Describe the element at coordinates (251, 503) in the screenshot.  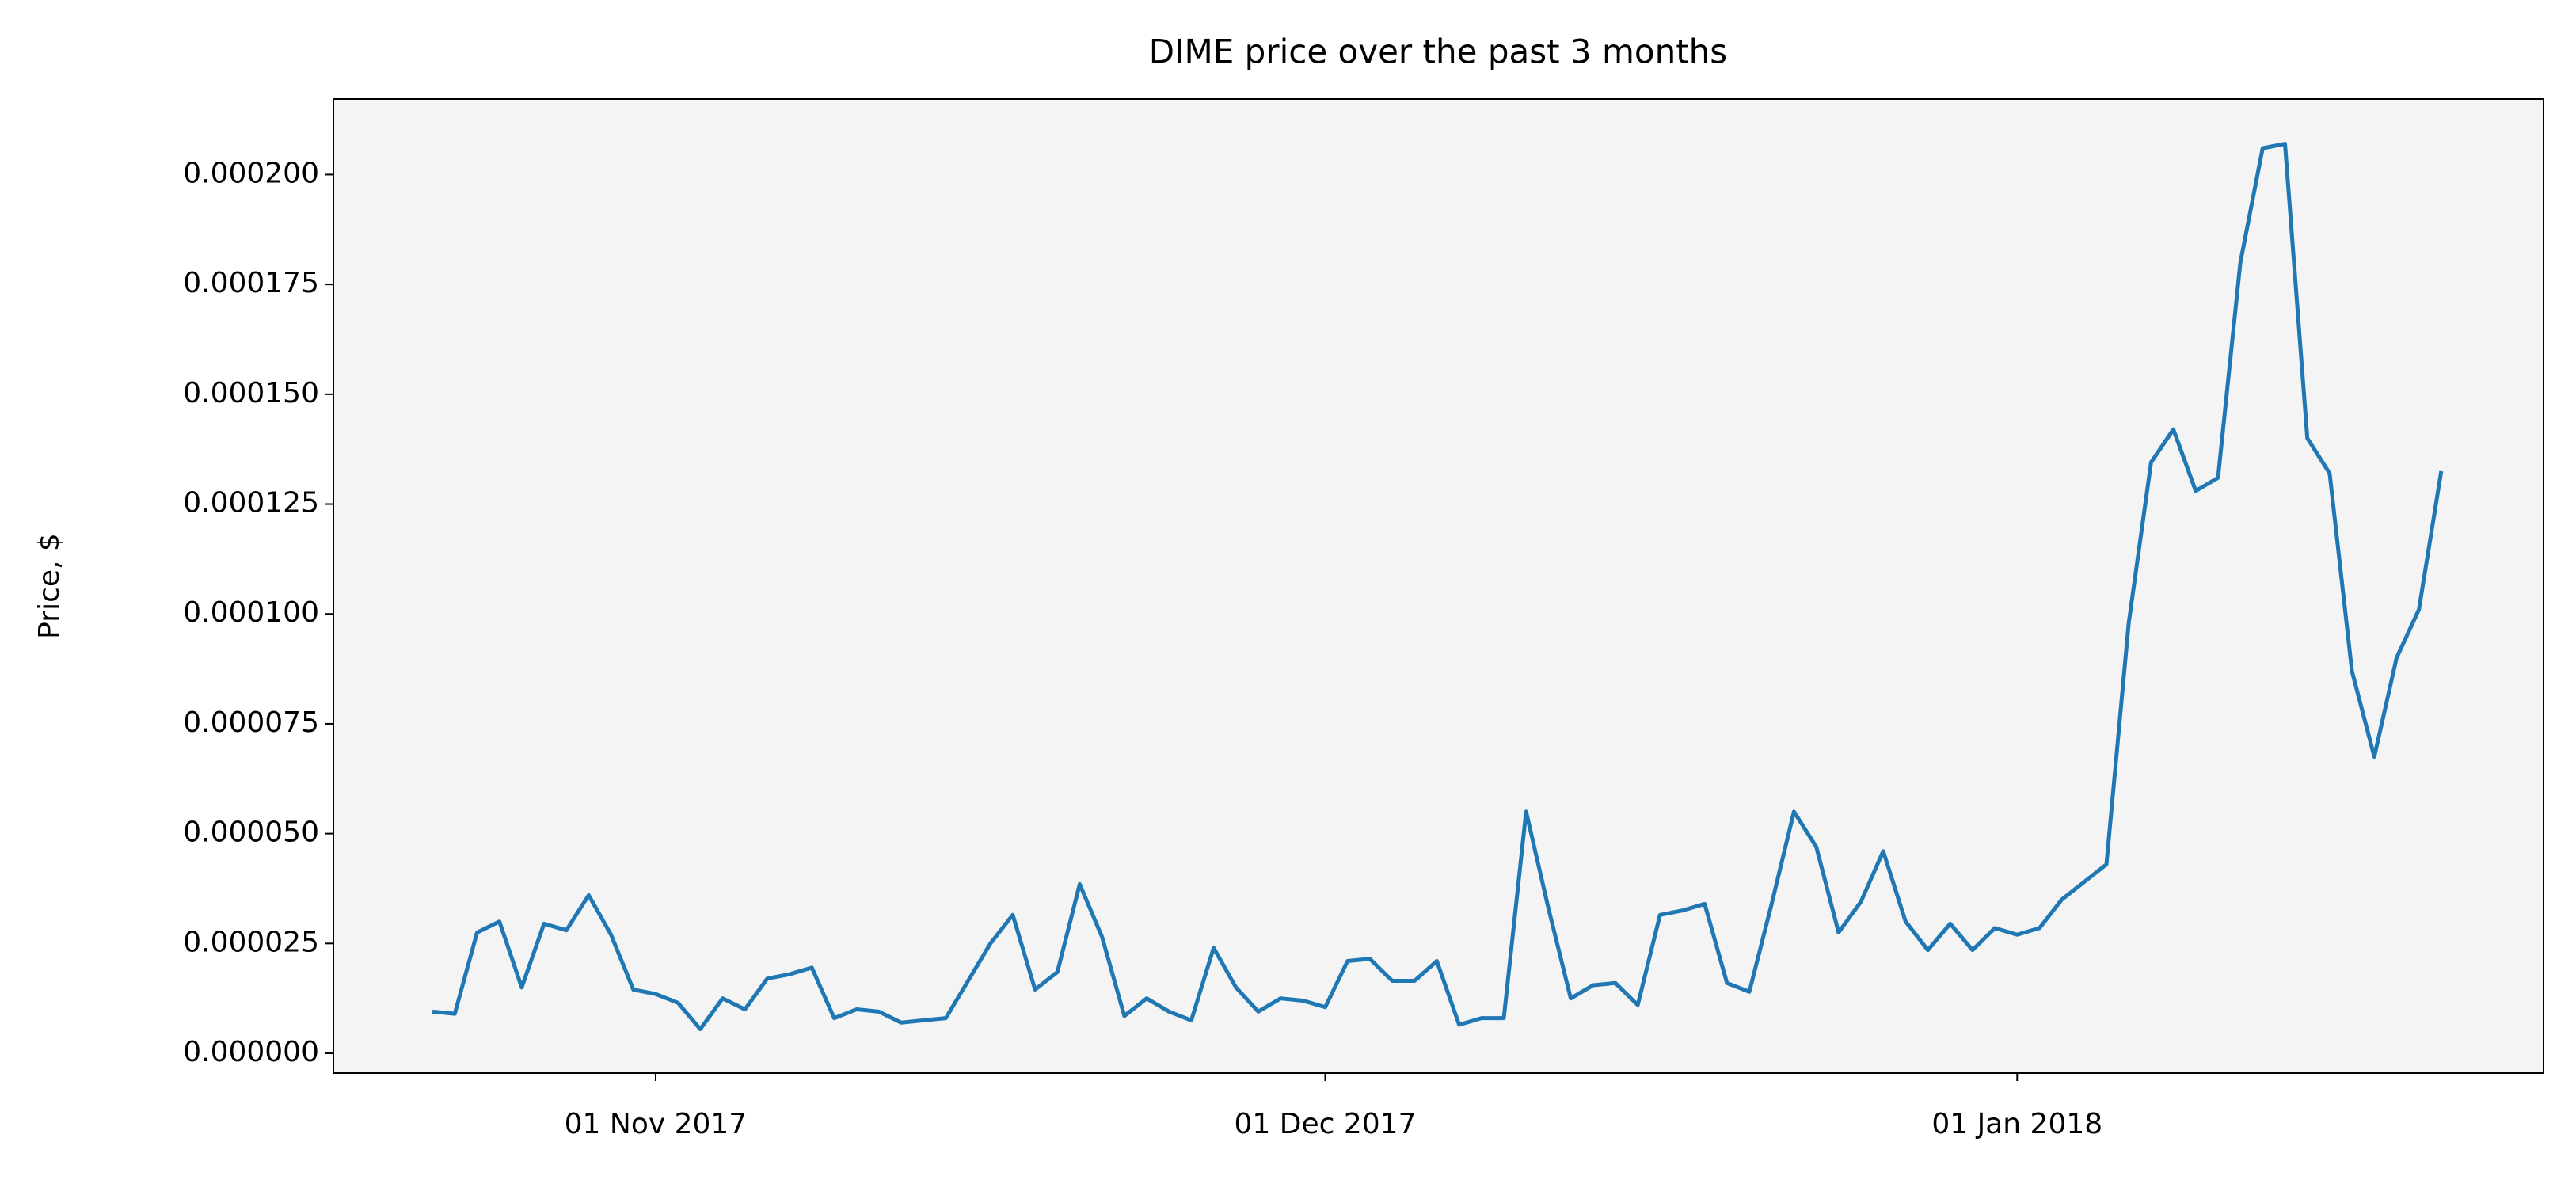
I see `y-tick-label: 0.000125` at that location.